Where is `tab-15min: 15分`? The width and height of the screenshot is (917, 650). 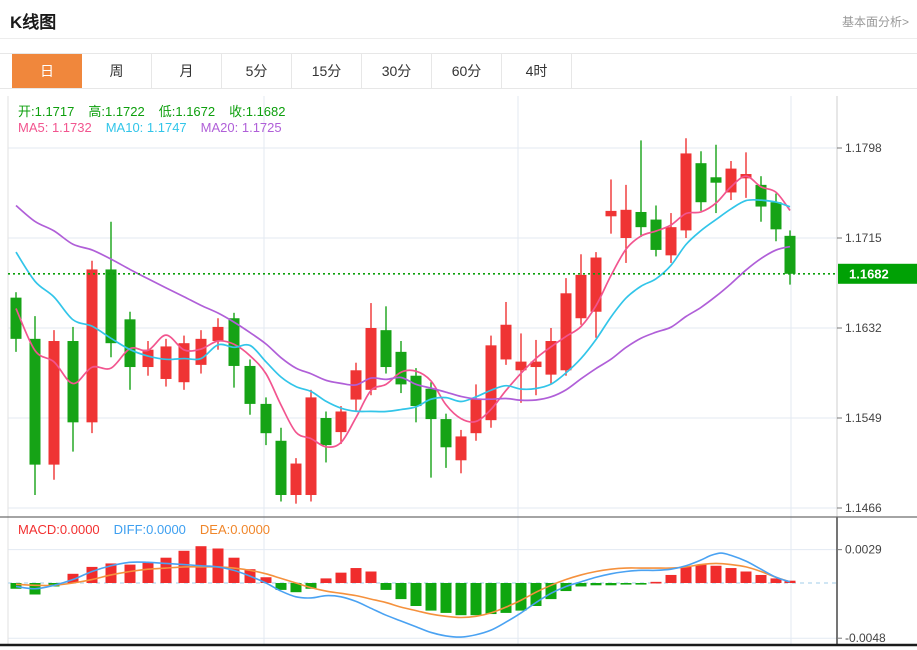 tab-15min: 15分 is located at coordinates (327, 71).